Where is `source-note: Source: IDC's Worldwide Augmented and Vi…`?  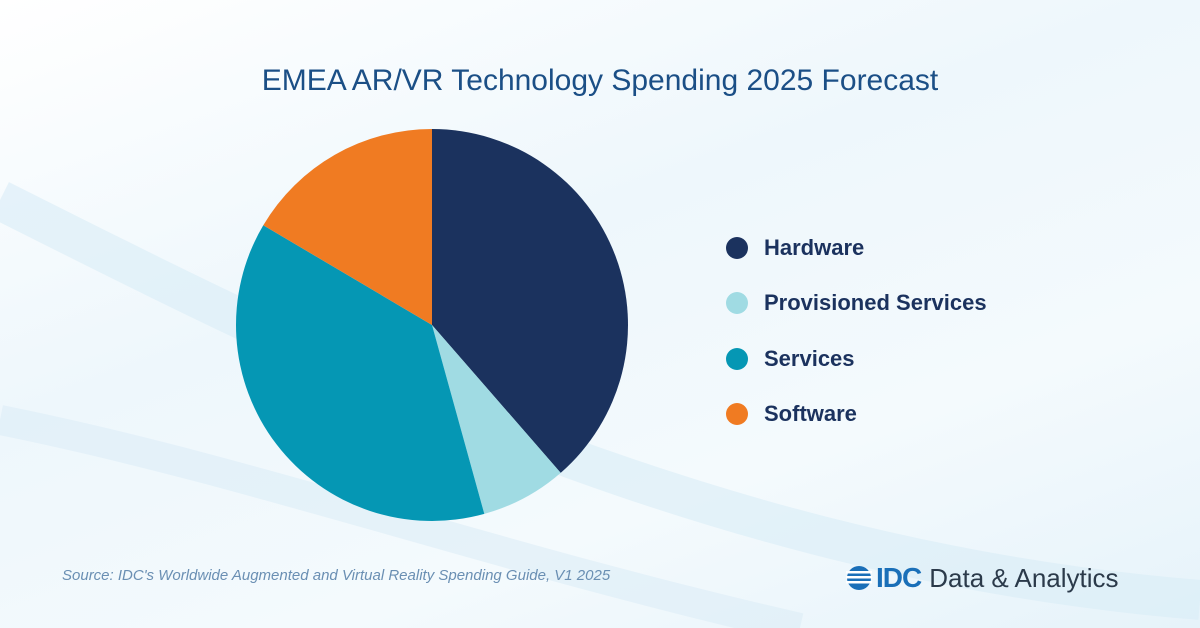 source-note: Source: IDC's Worldwide Augmented and Vi… is located at coordinates (336, 575).